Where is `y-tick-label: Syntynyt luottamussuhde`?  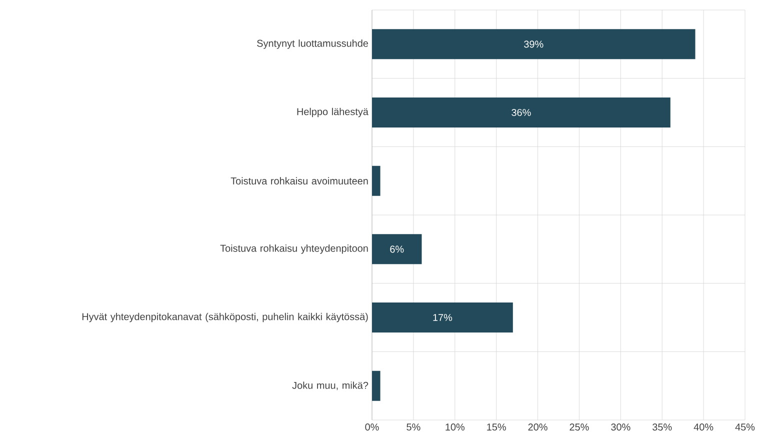 y-tick-label: Syntynyt luottamussuhde is located at coordinates (312, 44).